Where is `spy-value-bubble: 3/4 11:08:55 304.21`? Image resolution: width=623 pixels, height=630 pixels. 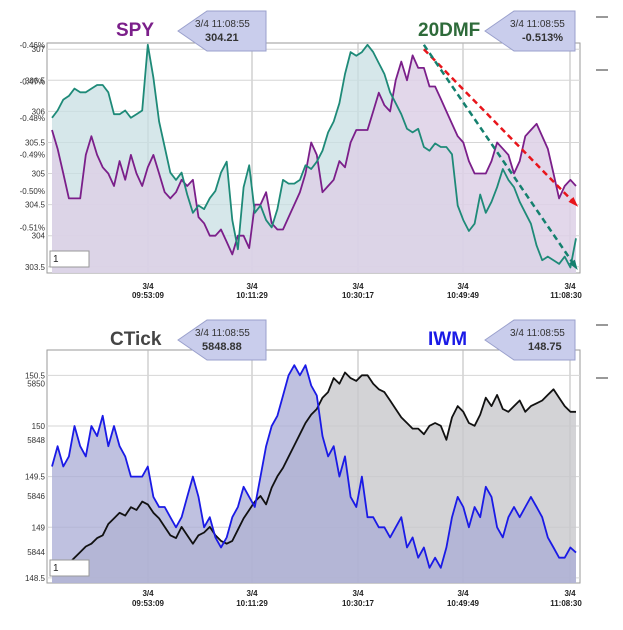 spy-value-bubble: 3/4 11:08:55 304.21 is located at coordinates (222, 31).